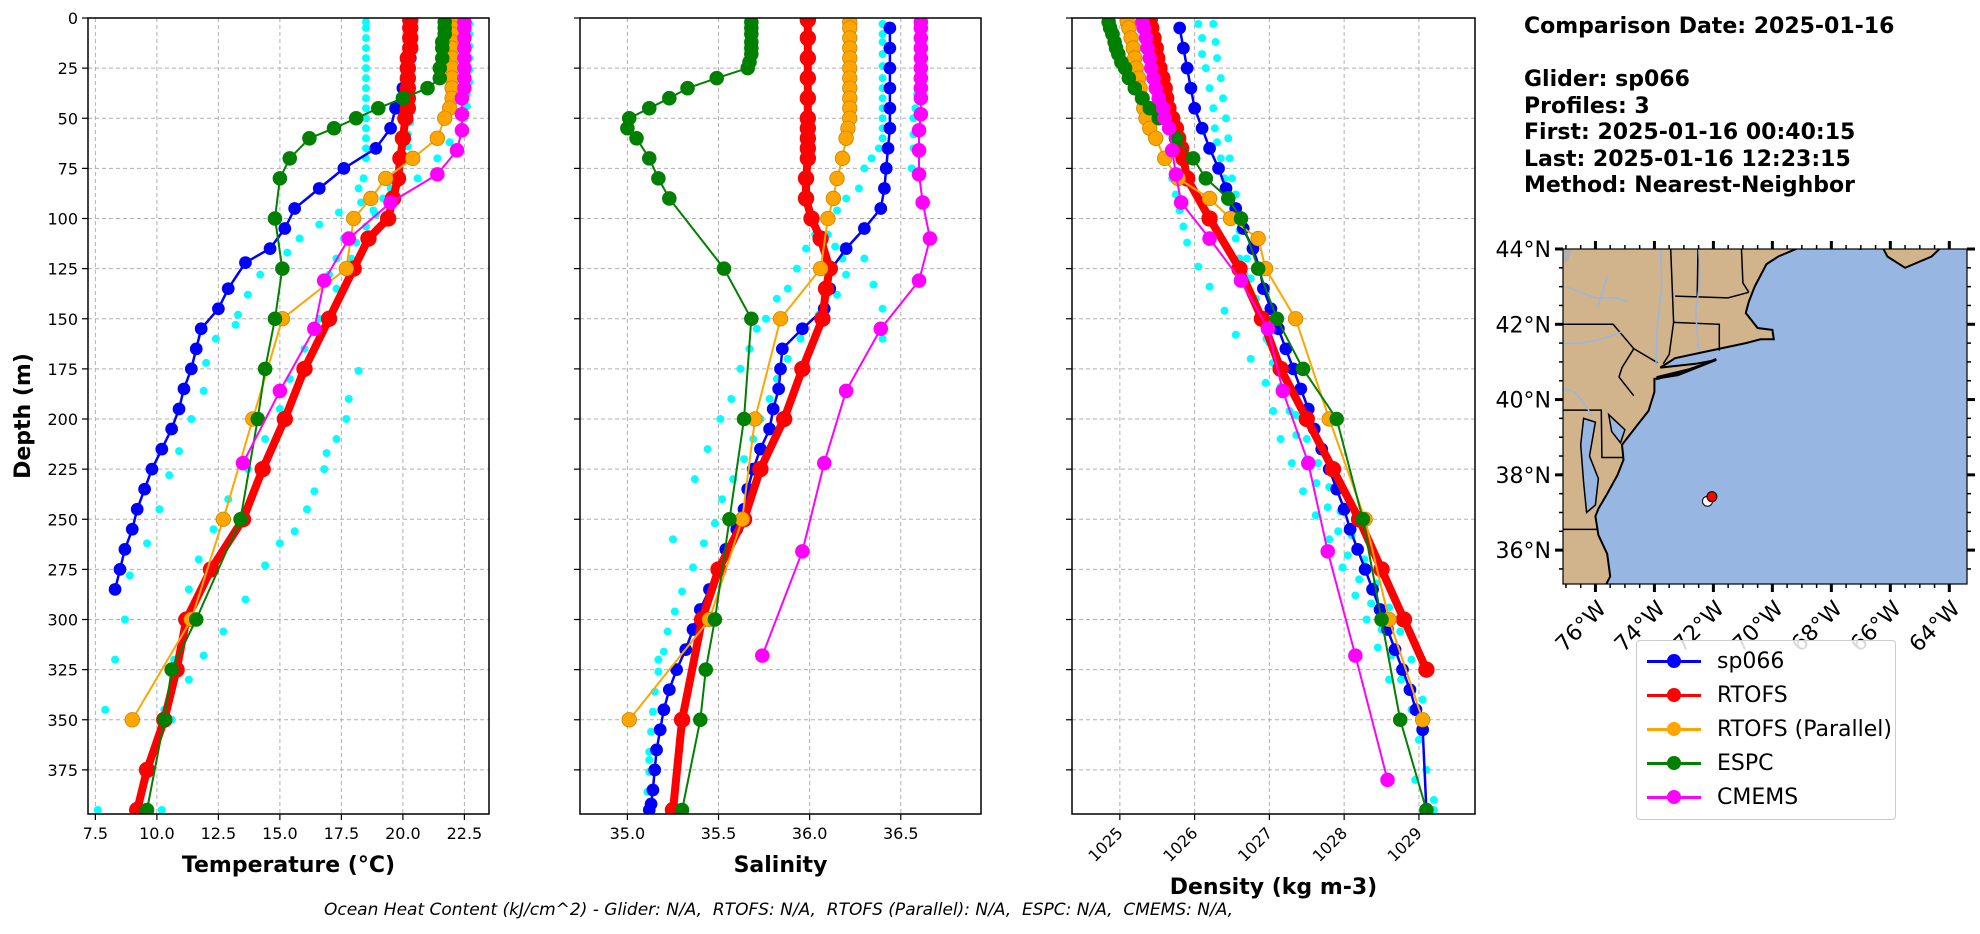 This screenshot has width=1980, height=934. Describe the element at coordinates (1765, 416) in the screenshot. I see `map-area` at that location.